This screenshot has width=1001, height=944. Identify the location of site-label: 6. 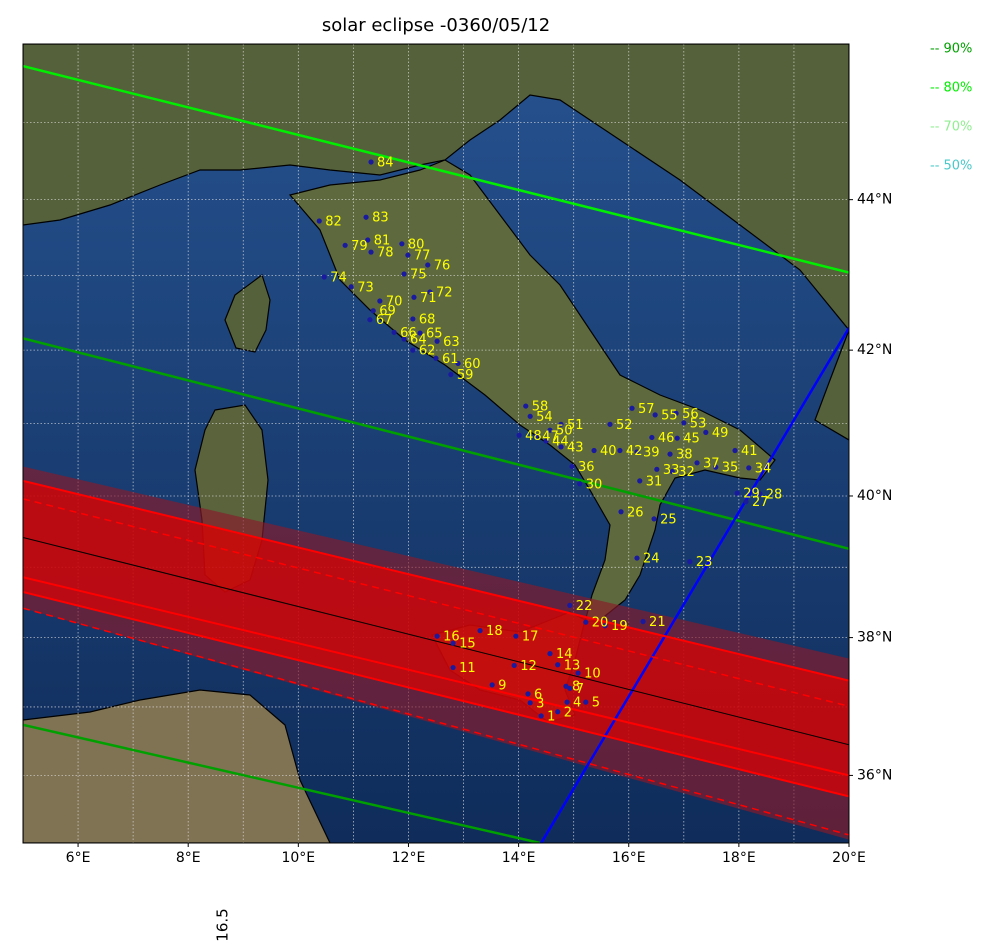
(538, 694).